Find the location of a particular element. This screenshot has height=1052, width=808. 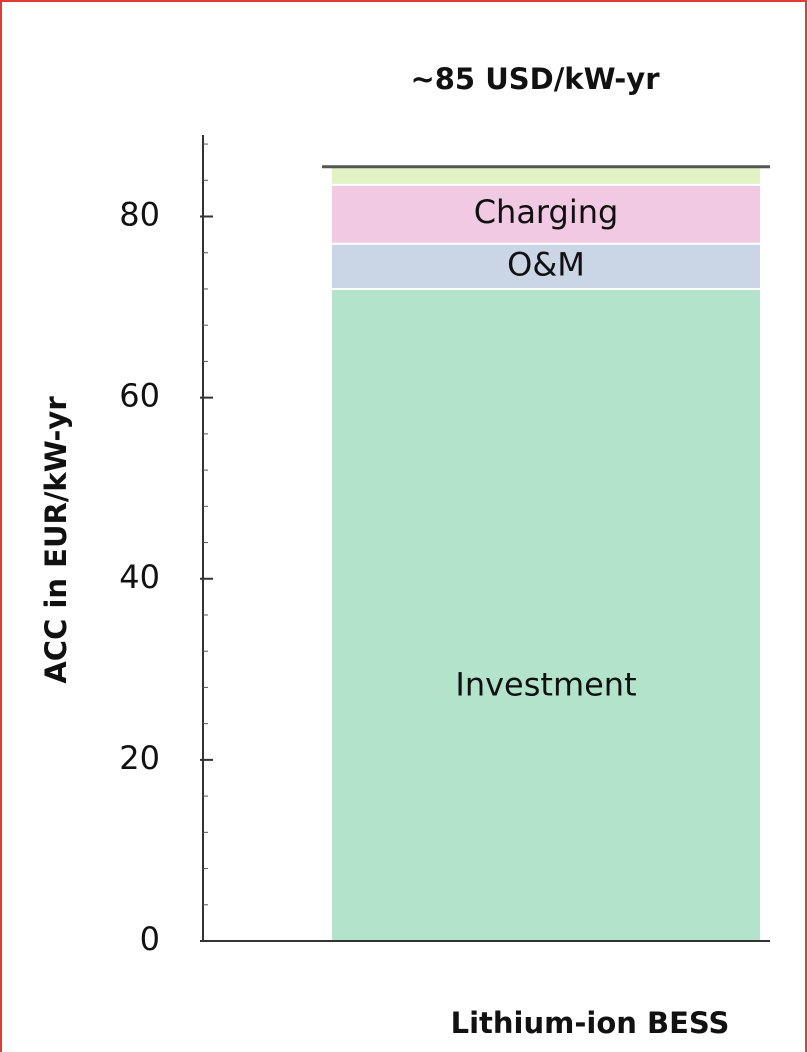

segment-label: Investment is located at coordinates (545, 685).